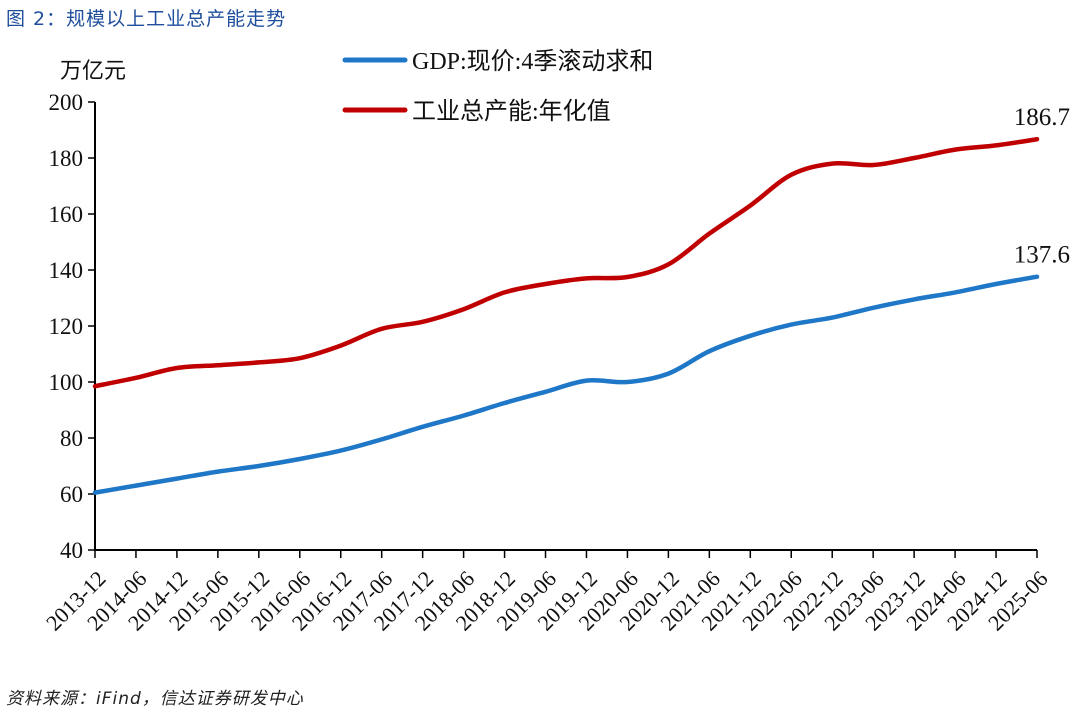 The image size is (1080, 709). I want to click on legend-label: 工业总产能:年化值, so click(511, 111).